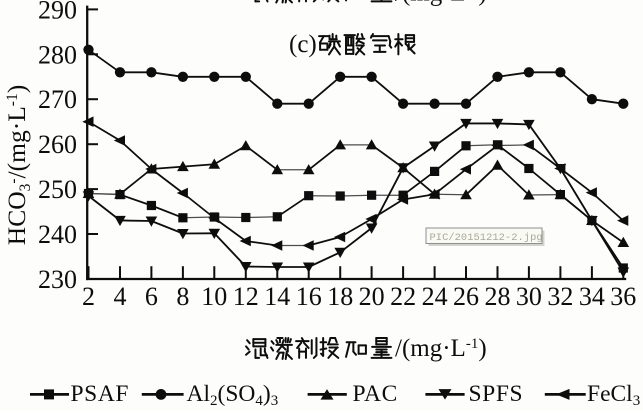  What do you see at coordinates (88, 296) in the screenshot?
I see `svg-text: 2` at bounding box center [88, 296].